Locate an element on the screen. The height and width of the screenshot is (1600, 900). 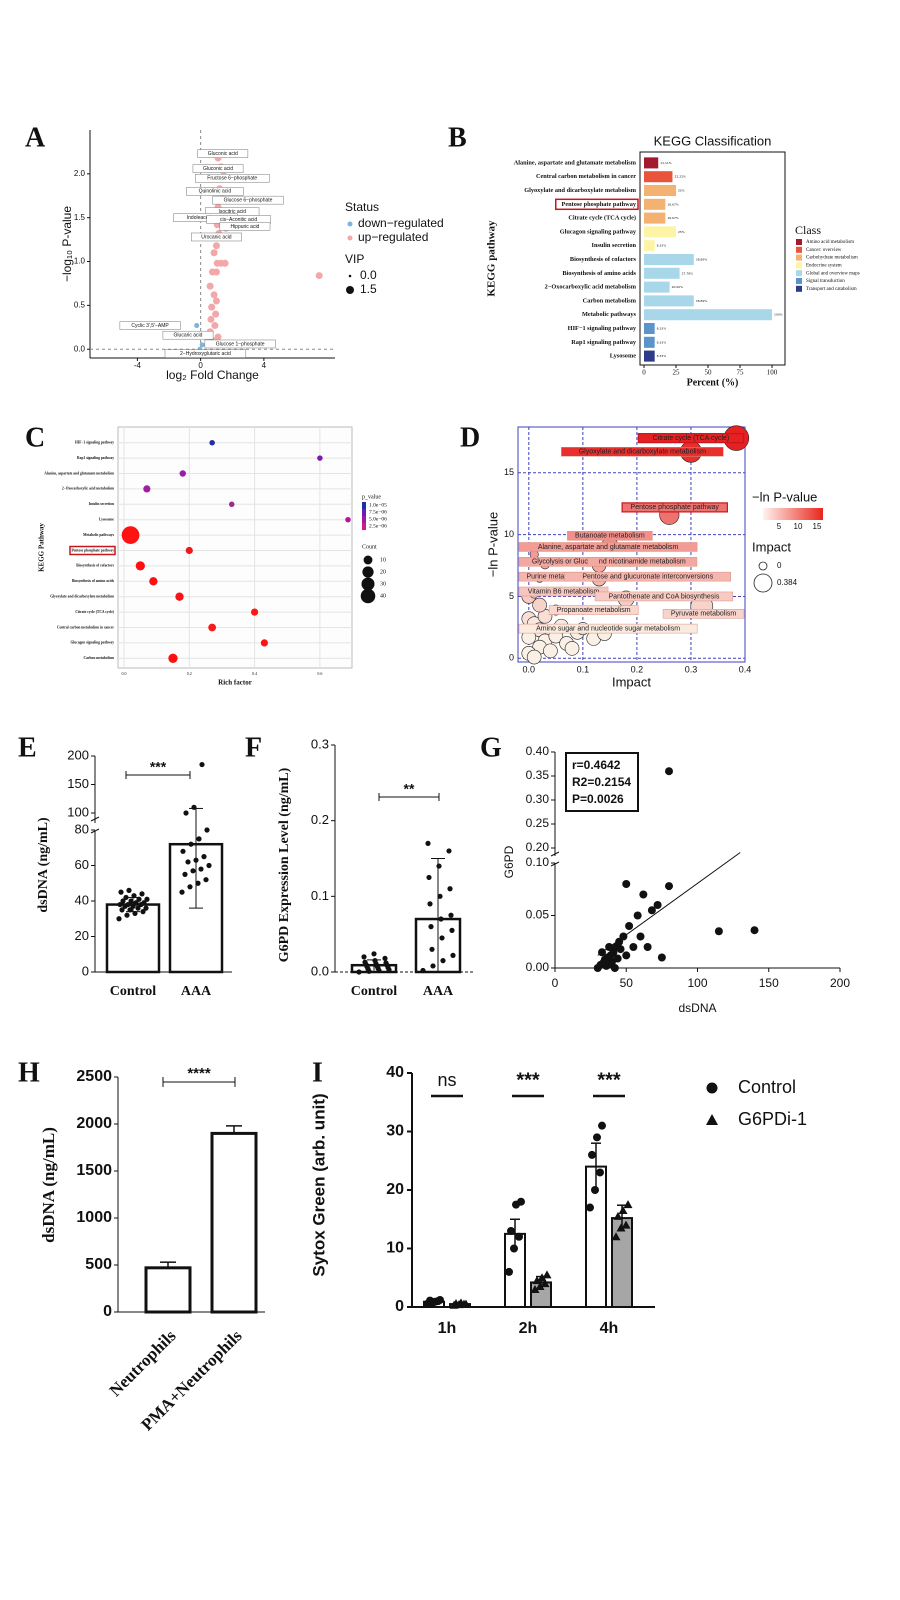
legend-label: Cancer: overview is located at coordinates (824, 250).